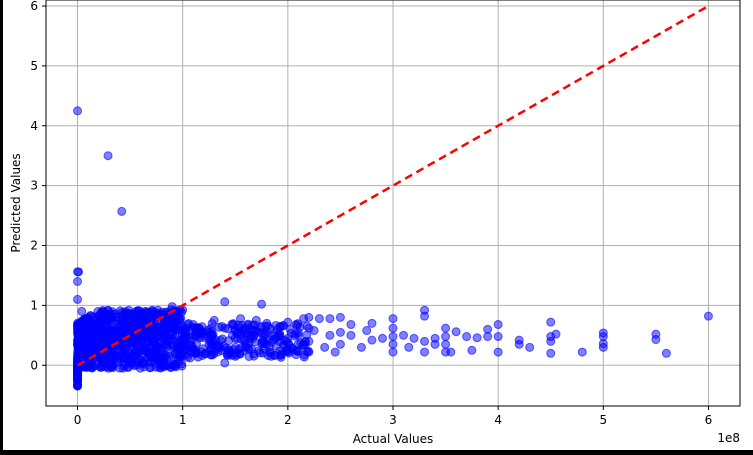 The image size is (753, 455). Describe the element at coordinates (34, 126) in the screenshot. I see `y-tick-label: 4` at that location.